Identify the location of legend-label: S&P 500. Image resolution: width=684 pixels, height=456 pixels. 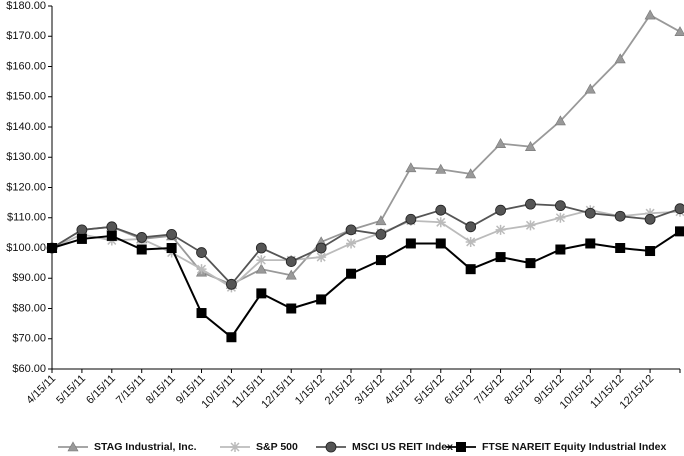
(277, 447).